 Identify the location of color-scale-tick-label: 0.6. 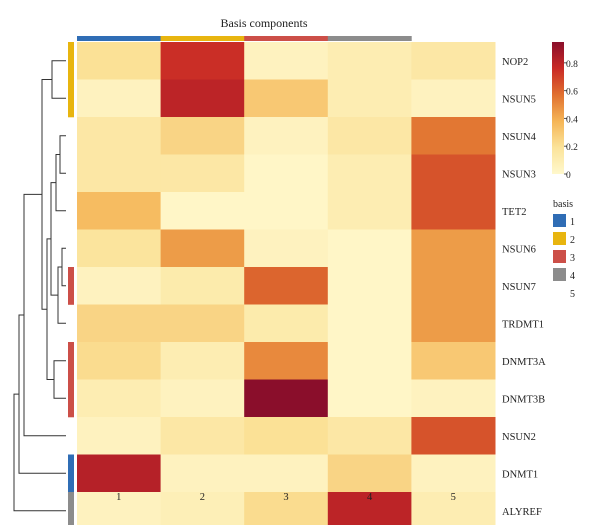
(572, 93).